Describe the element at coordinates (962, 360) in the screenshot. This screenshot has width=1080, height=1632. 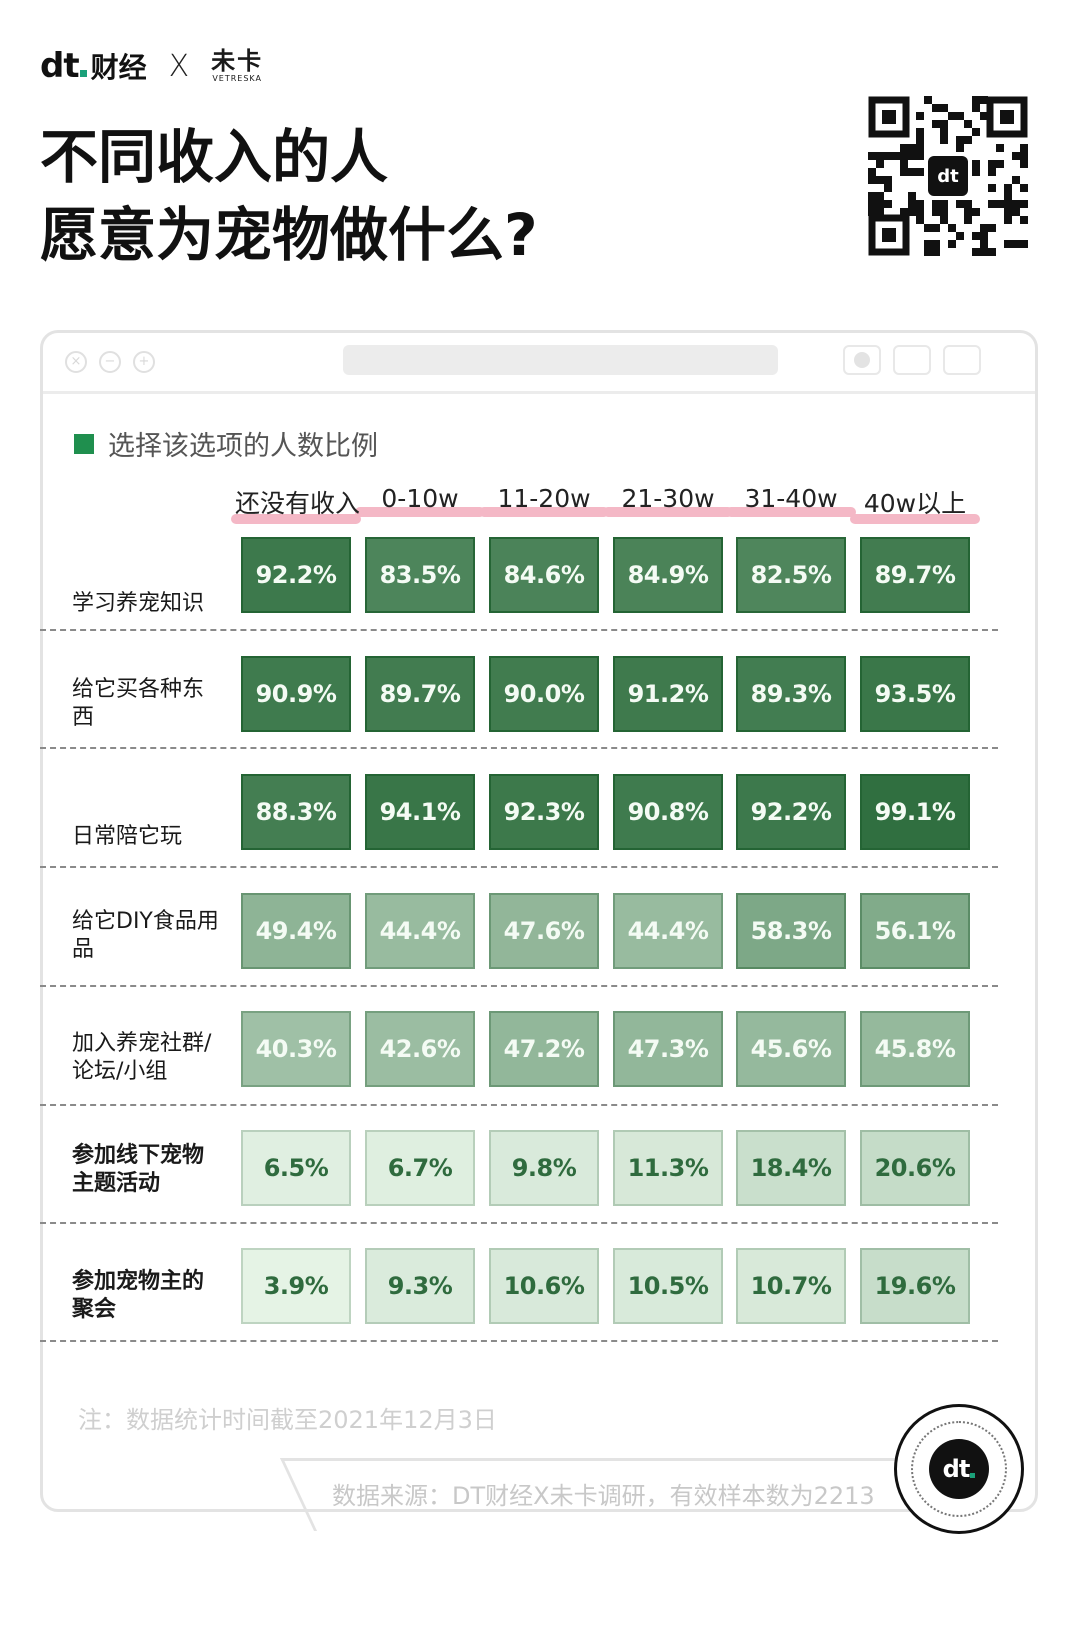
I see `copy-icon` at that location.